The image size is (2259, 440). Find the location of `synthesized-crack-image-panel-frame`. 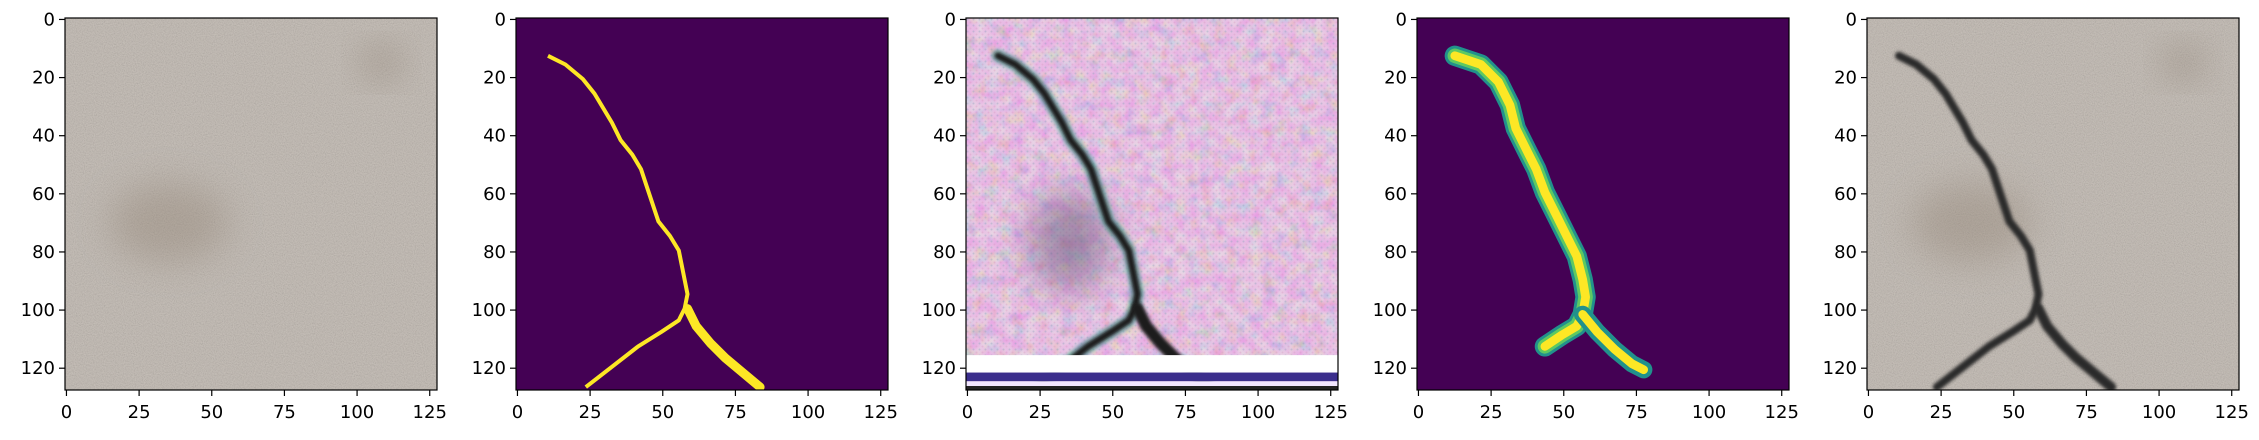

synthesized-crack-image-panel-frame is located at coordinates (2053, 204).